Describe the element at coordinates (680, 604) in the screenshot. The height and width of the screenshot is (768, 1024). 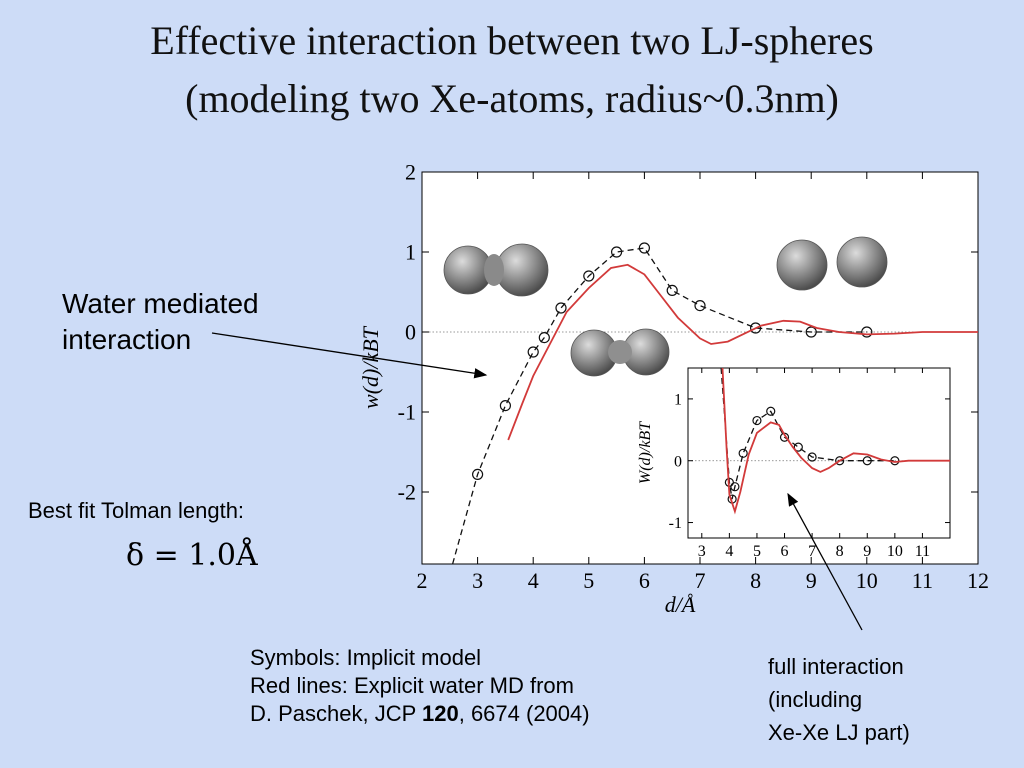
I see `main-xlabel: d/Å` at that location.